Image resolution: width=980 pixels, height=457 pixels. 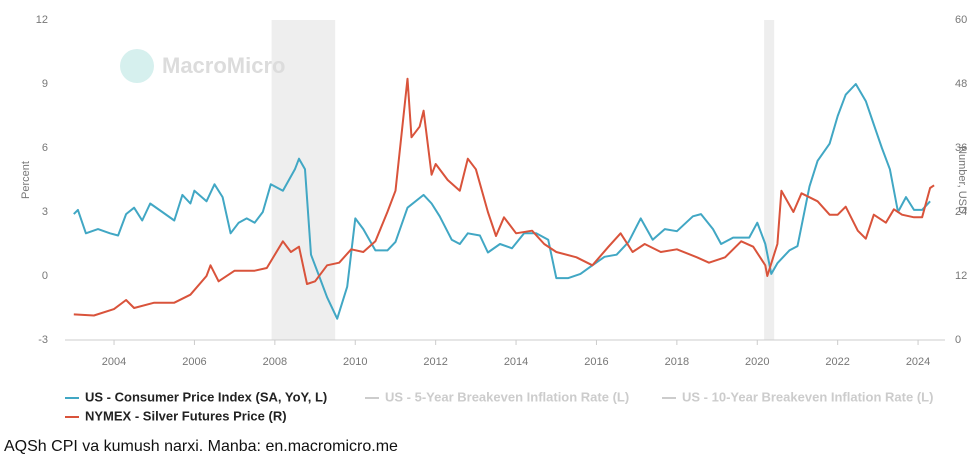 I want to click on x-tick-label: 2010, so click(x=355, y=362).